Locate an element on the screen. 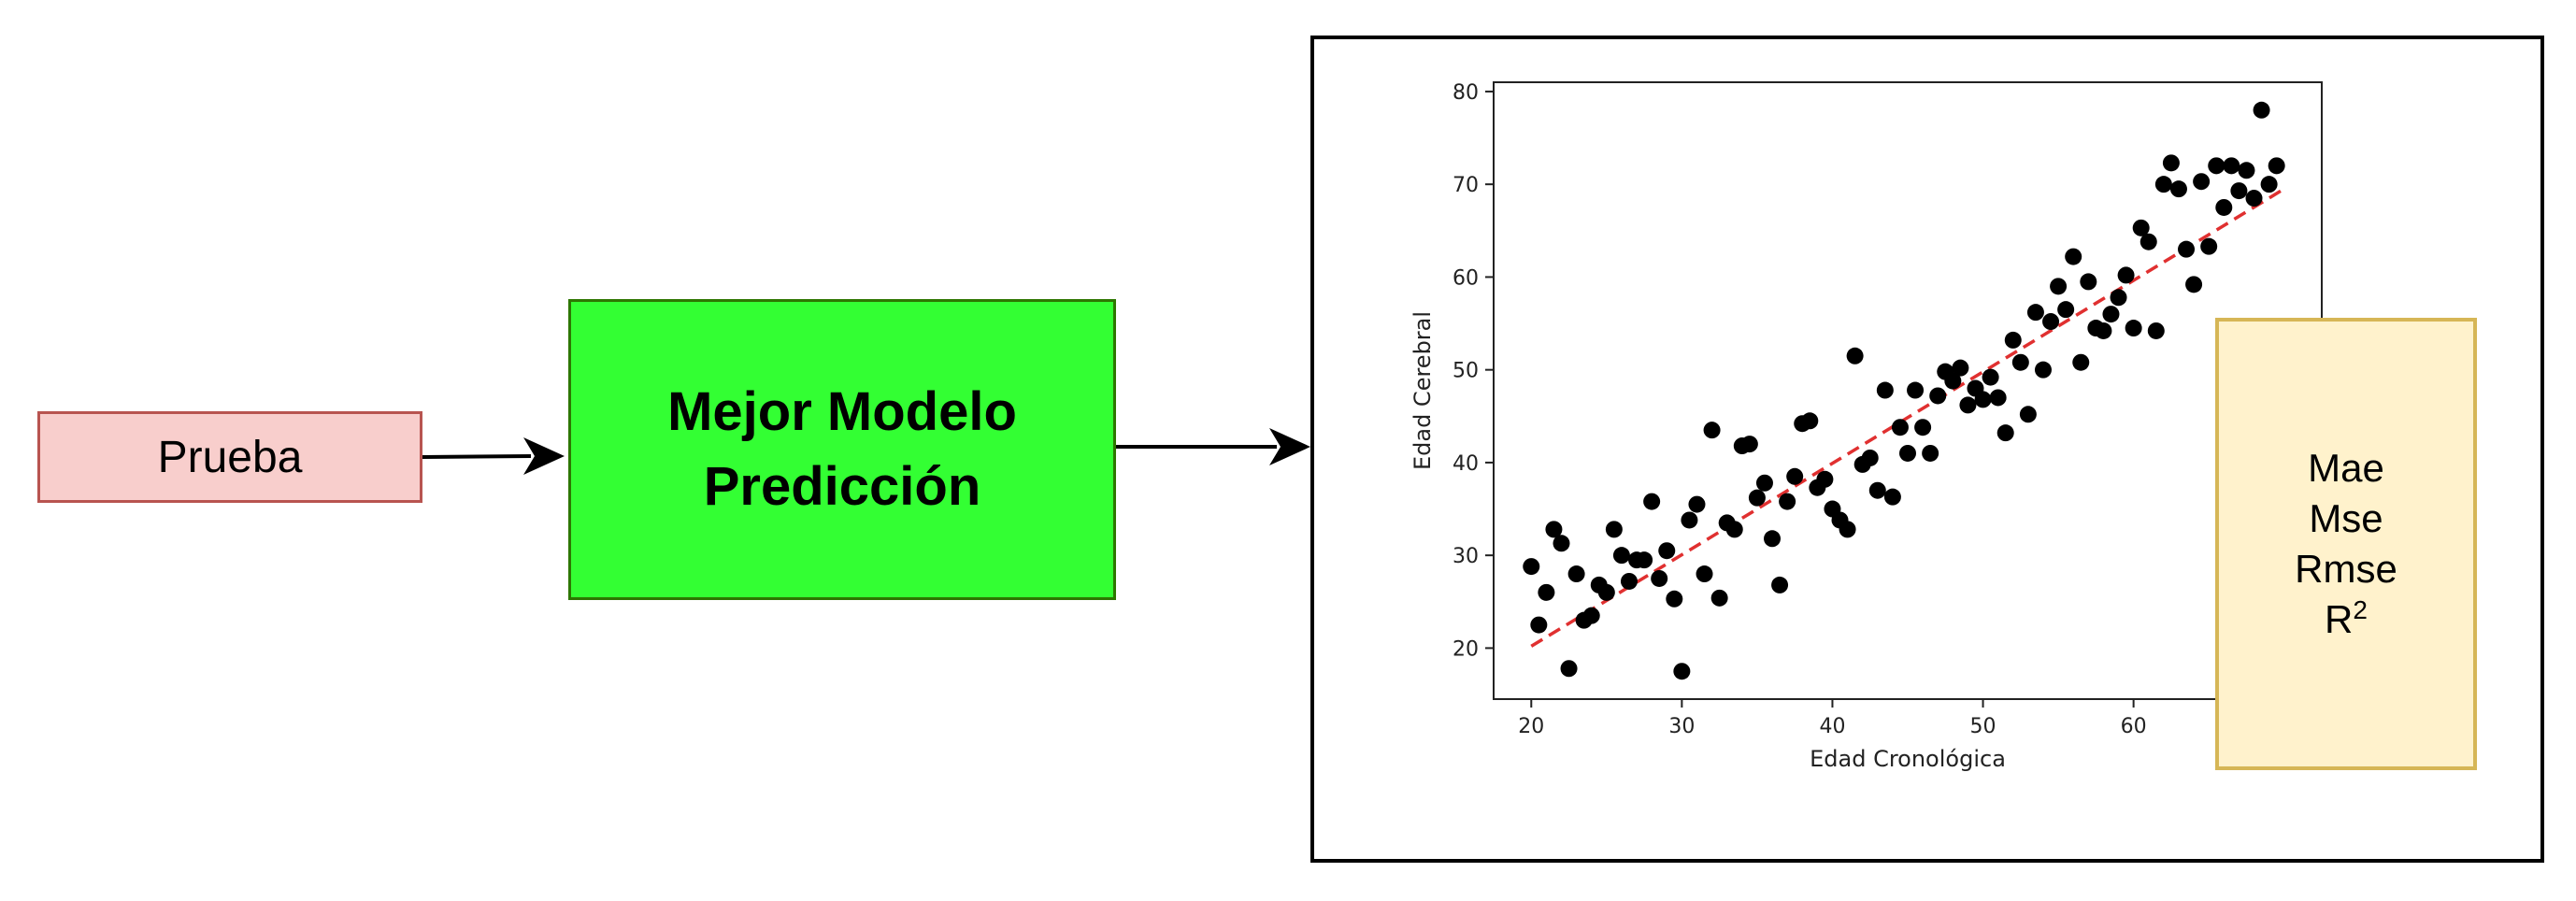 The width and height of the screenshot is (2576, 901). x-tick-label: 40 is located at coordinates (1832, 726).